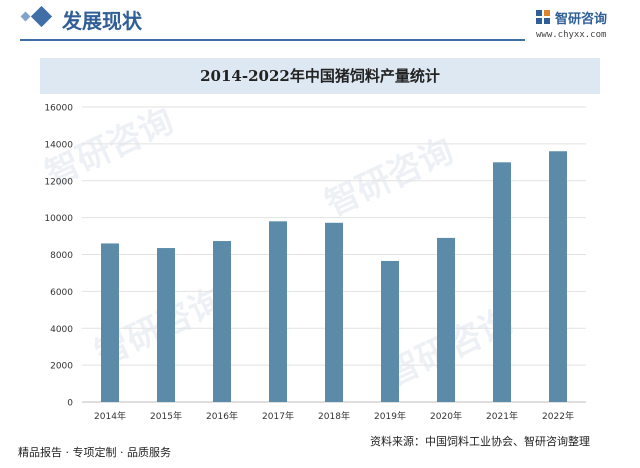  I want to click on y-tick-labels: 0 2000 4000 6000 8000 10000 12000 14000 16000, so click(58, 256).